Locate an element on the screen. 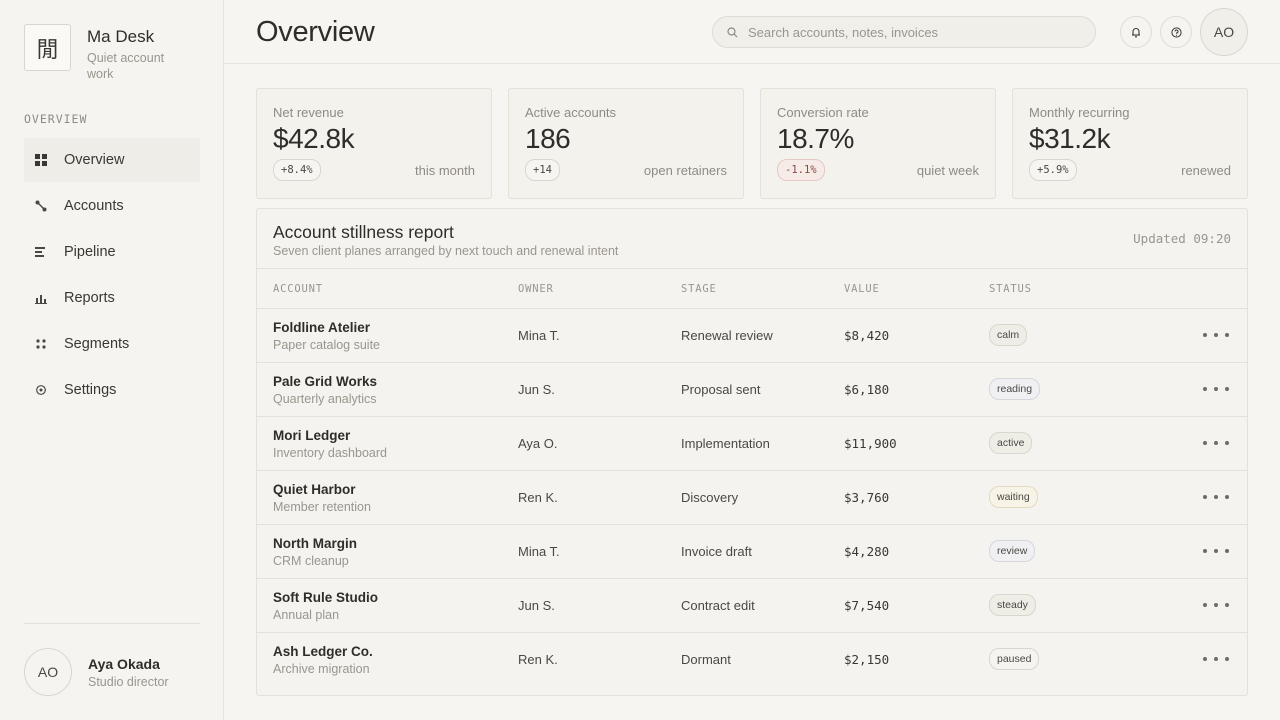 Image resolution: width=1280 pixels, height=720 pixels. account-value: $8,420 is located at coordinates (867, 335).